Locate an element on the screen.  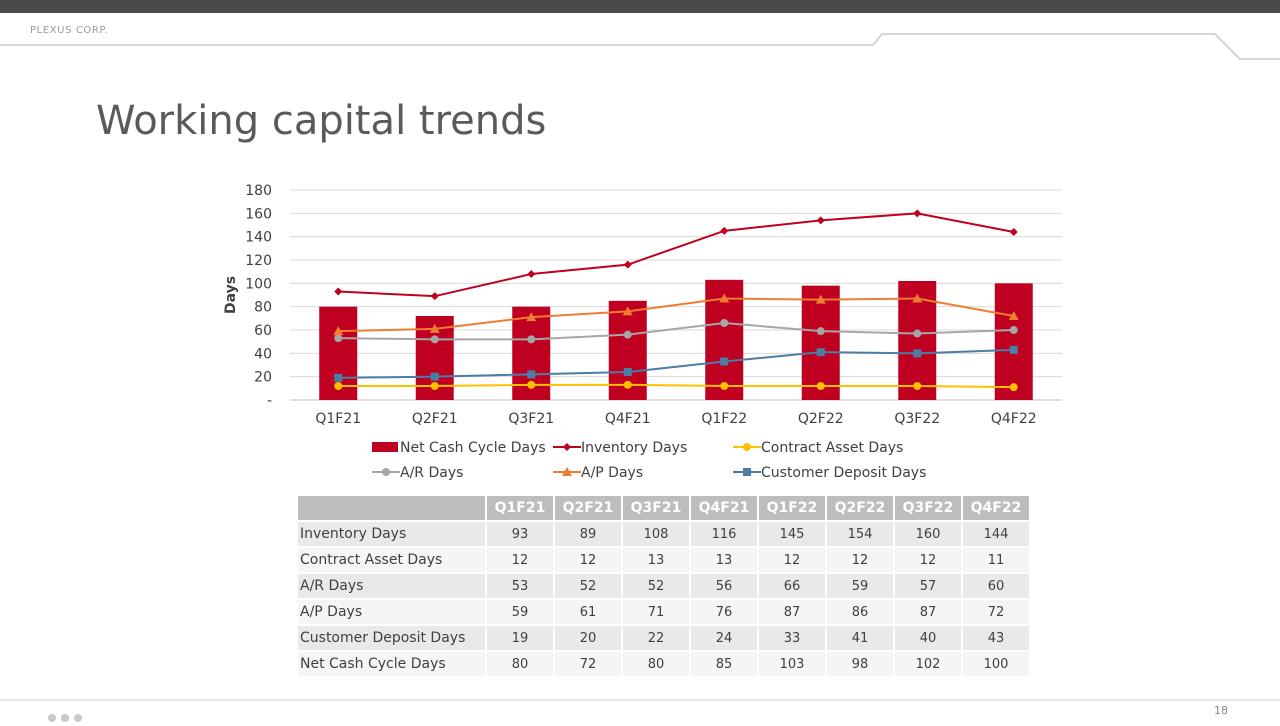
table-cell: 144 is located at coordinates (996, 534).